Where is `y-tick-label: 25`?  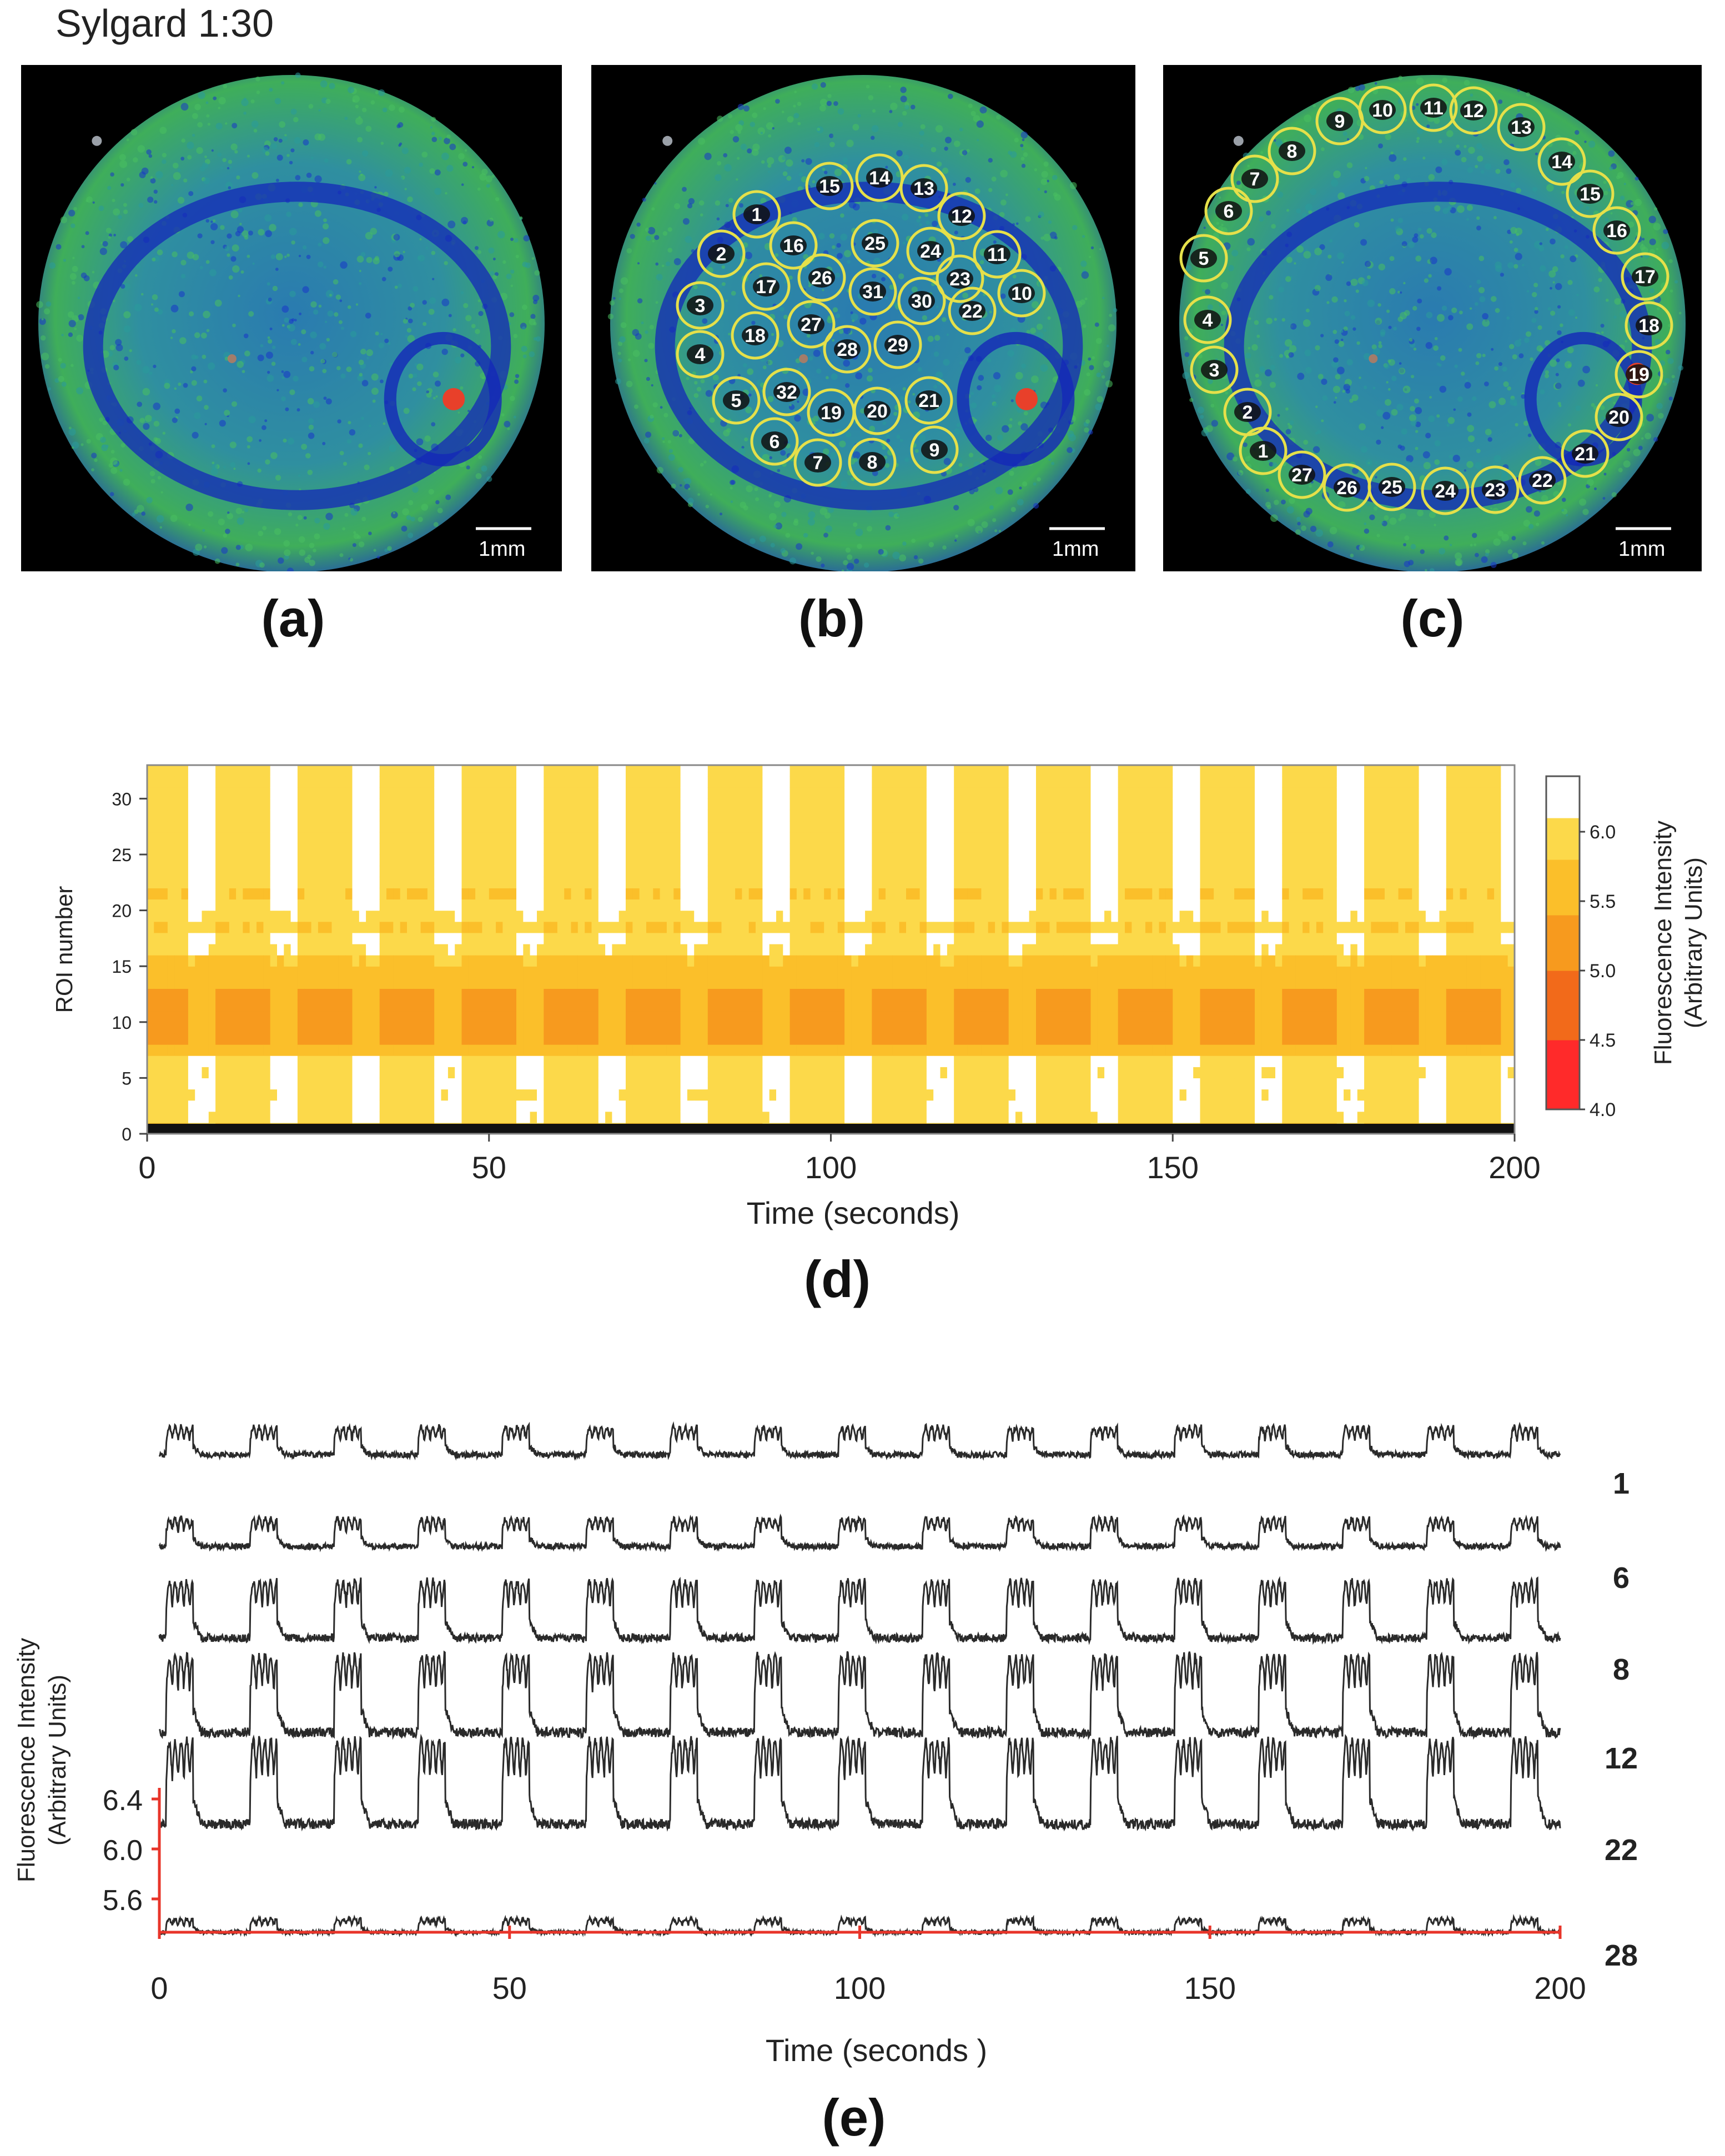
y-tick-label: 25 is located at coordinates (122, 855).